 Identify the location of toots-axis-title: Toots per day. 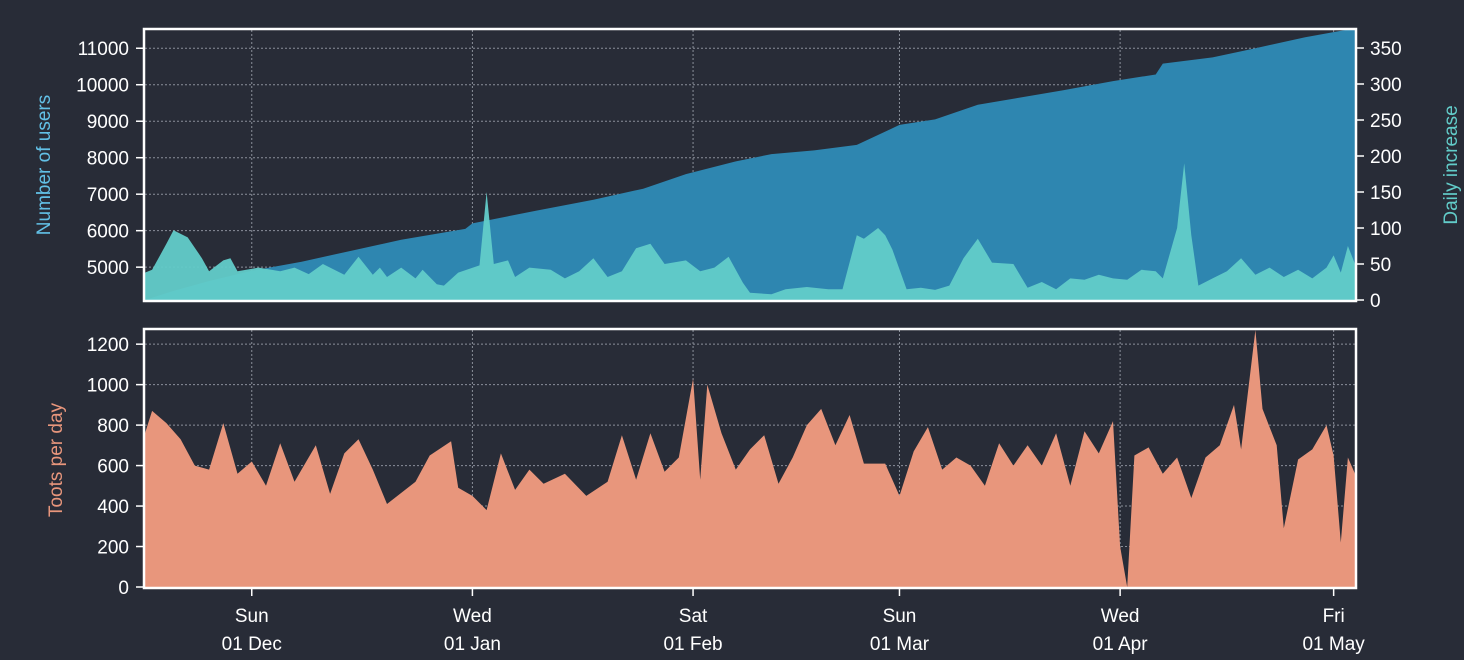
(56, 459).